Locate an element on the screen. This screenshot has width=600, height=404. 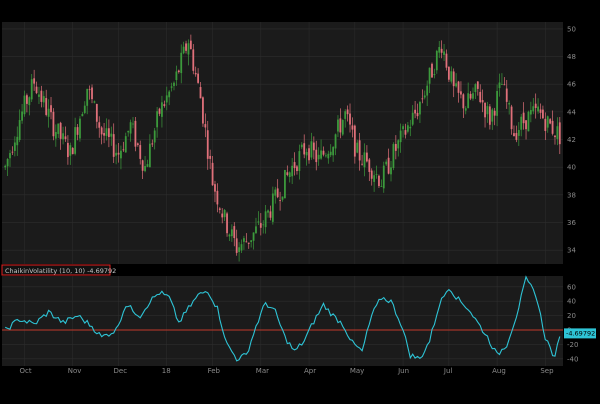
study-label: ChaikinVolatility (10, 10) -4.69792 is located at coordinates (58, 270).